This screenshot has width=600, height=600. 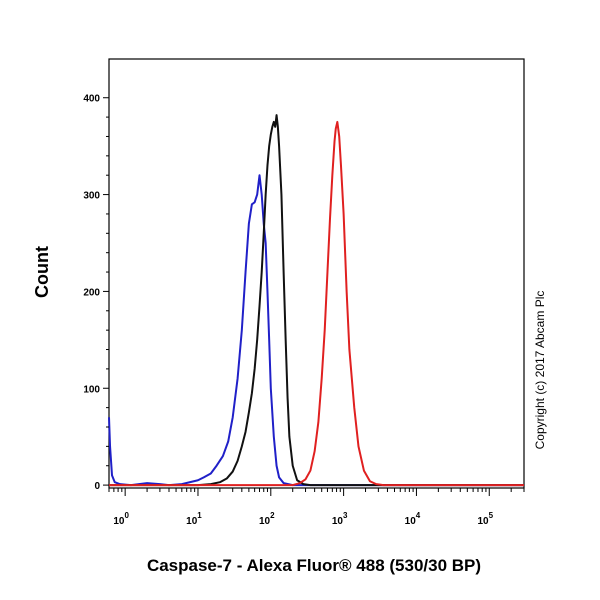 I want to click on y-tick-label: 400, so click(x=91, y=99).